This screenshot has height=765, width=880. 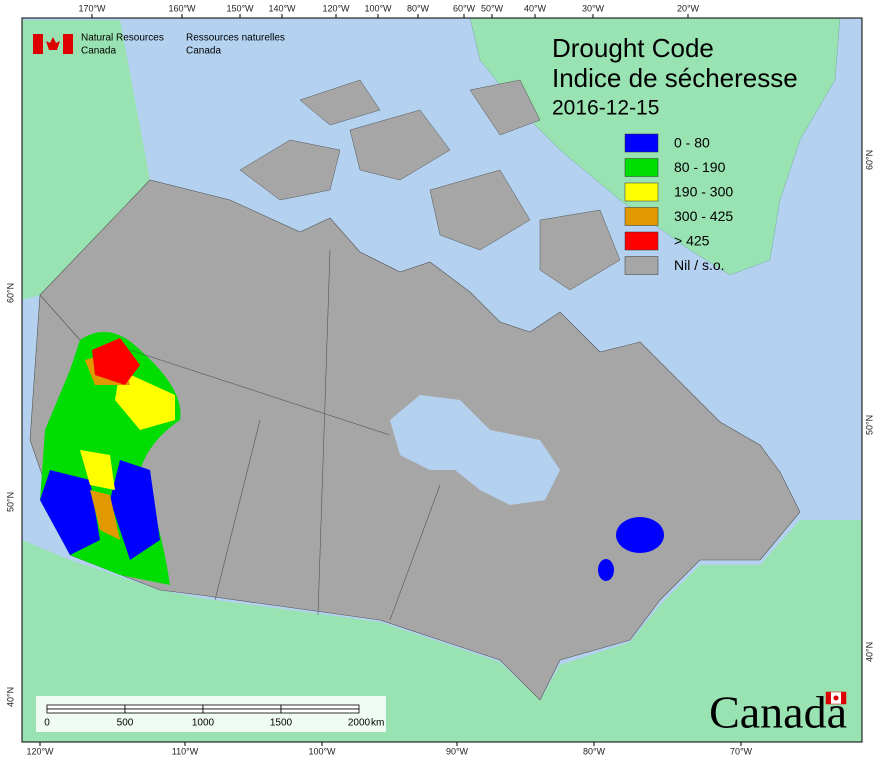 I want to click on agency-en: Natural Resources, so click(x=122, y=38).